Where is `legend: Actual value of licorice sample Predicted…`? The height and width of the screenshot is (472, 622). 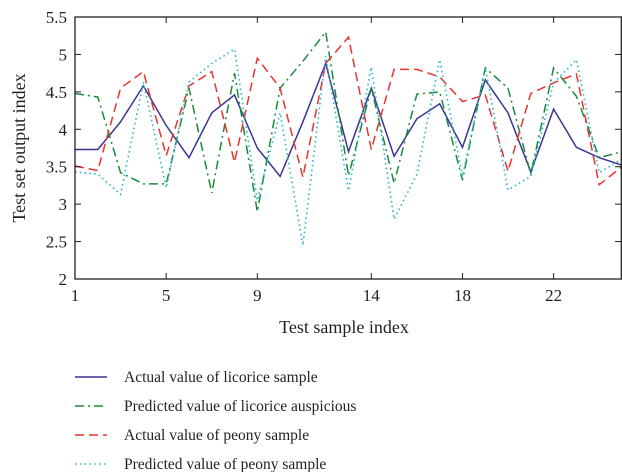
legend: Actual value of licorice sample Predicted… is located at coordinates (215, 420).